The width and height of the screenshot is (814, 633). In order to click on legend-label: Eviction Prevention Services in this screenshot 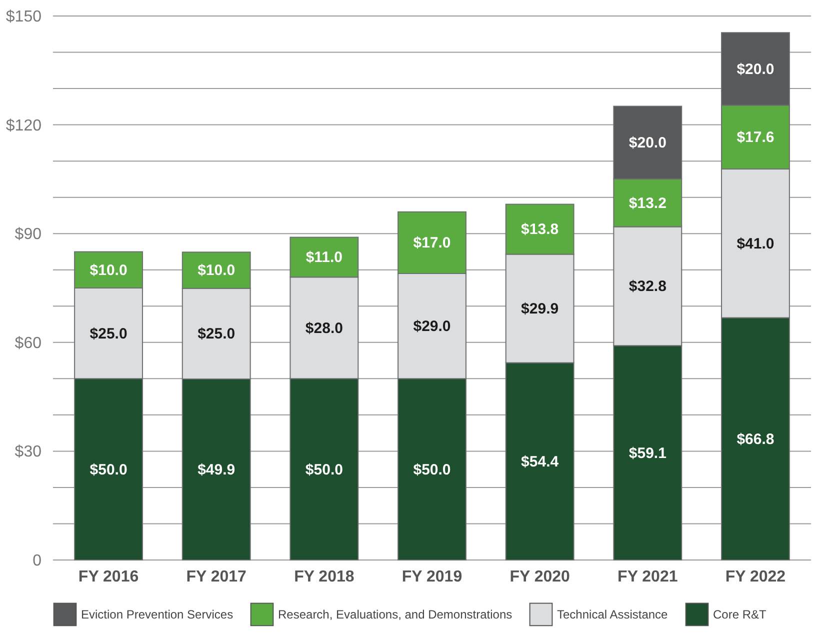, I will do `click(157, 614)`.